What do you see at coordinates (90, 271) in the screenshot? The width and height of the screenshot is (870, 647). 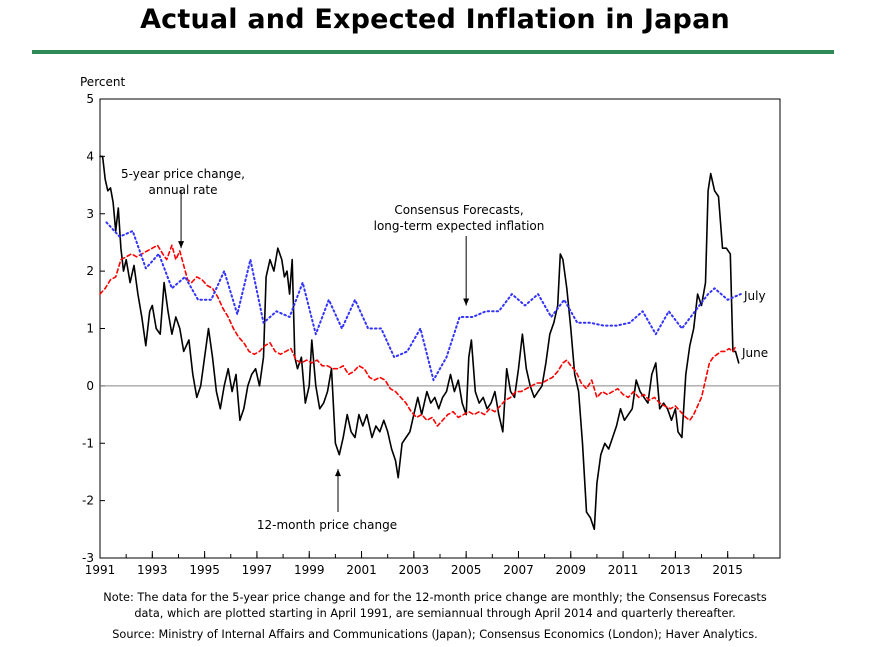 I see `y-tick-label: 2` at bounding box center [90, 271].